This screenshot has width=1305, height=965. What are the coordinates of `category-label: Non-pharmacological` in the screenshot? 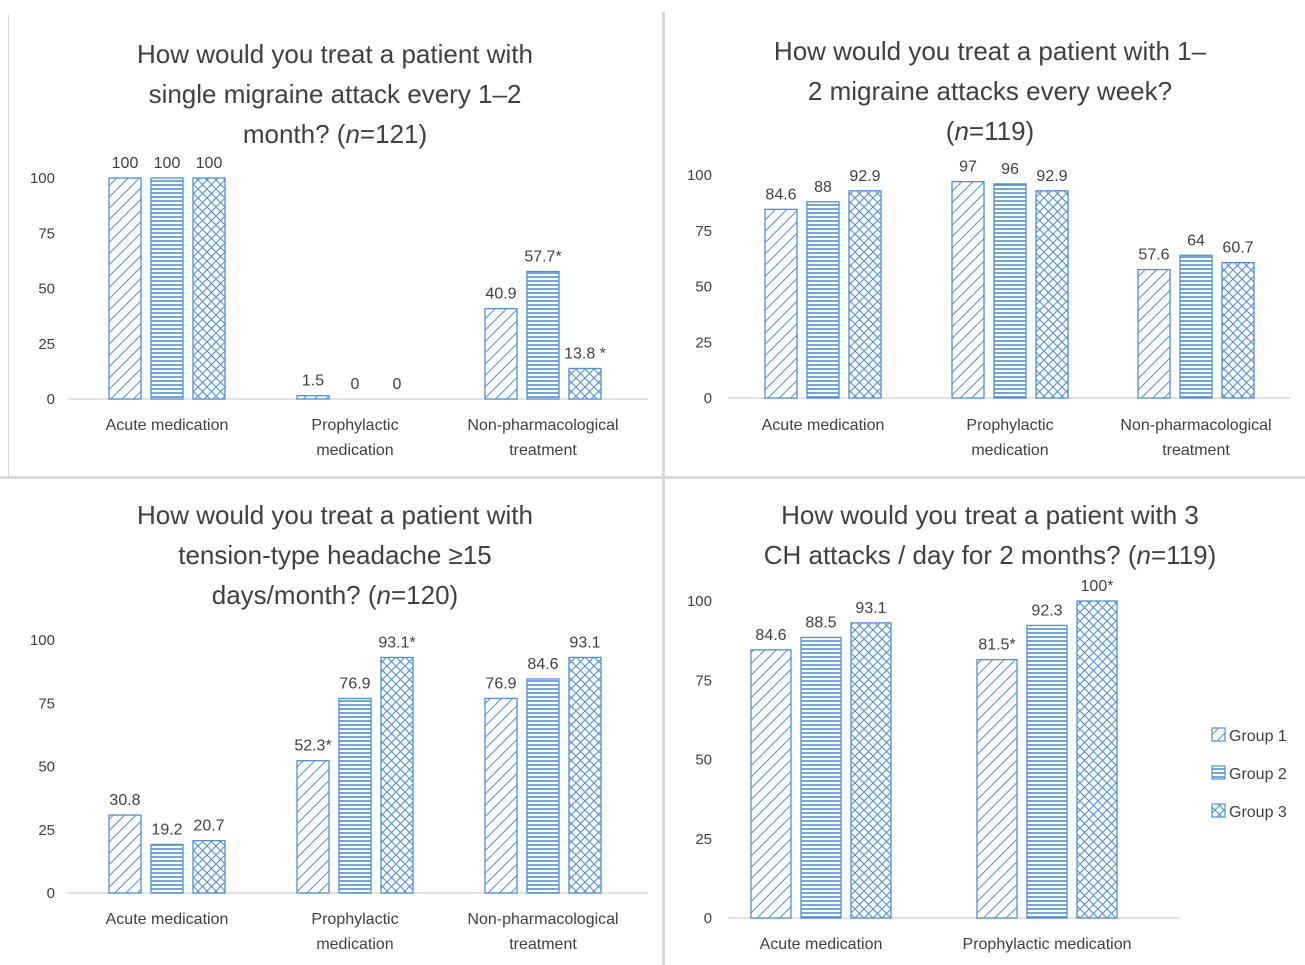 It's located at (1195, 425).